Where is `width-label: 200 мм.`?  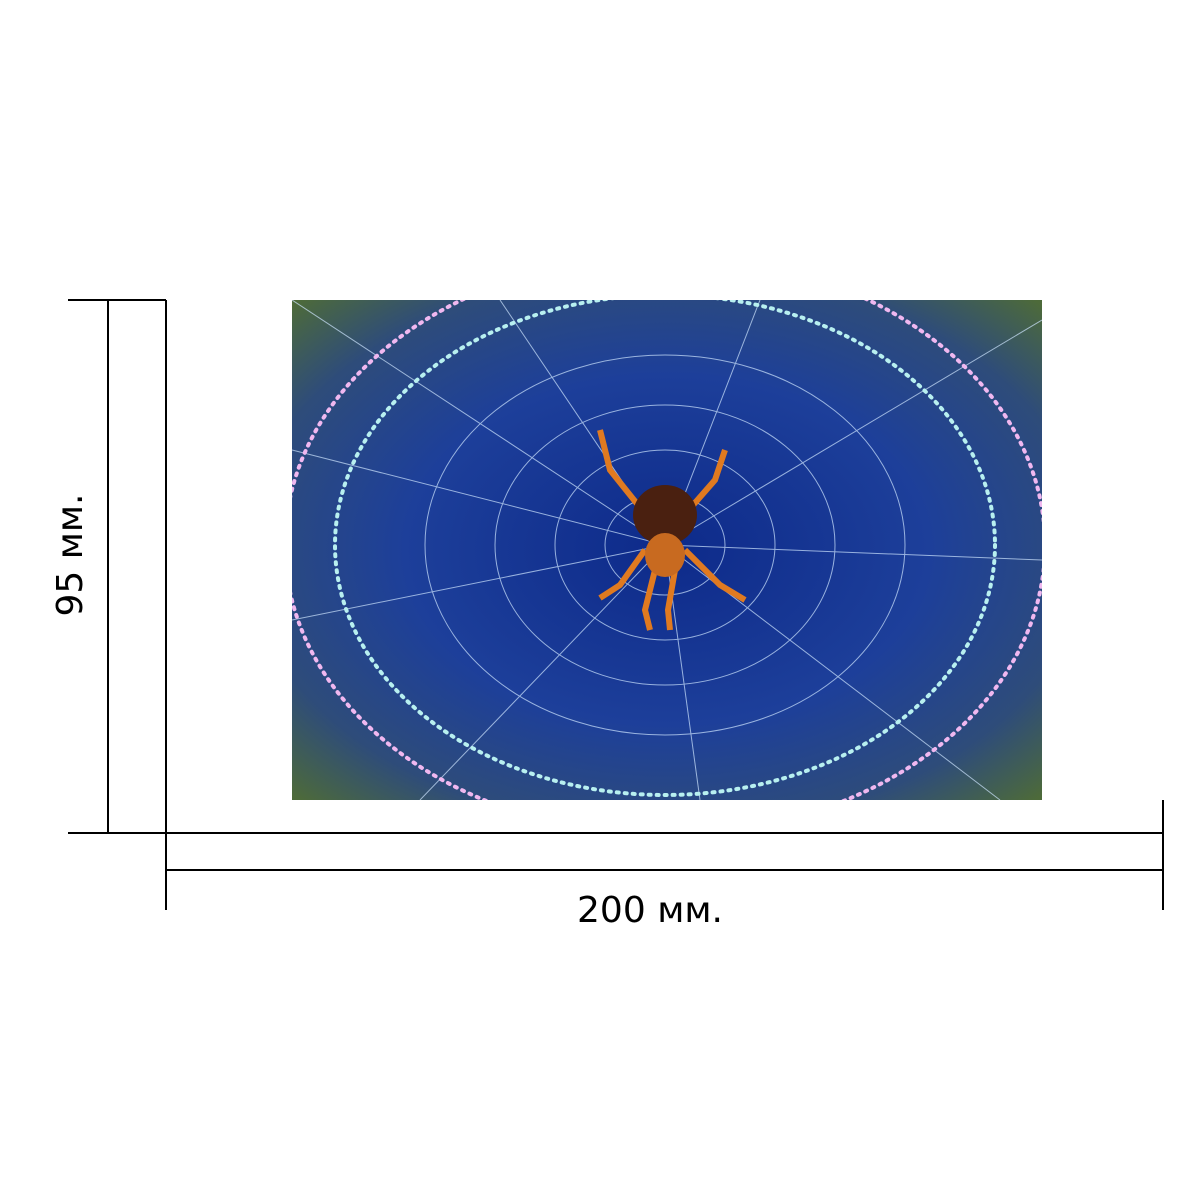 width-label: 200 мм. is located at coordinates (650, 910).